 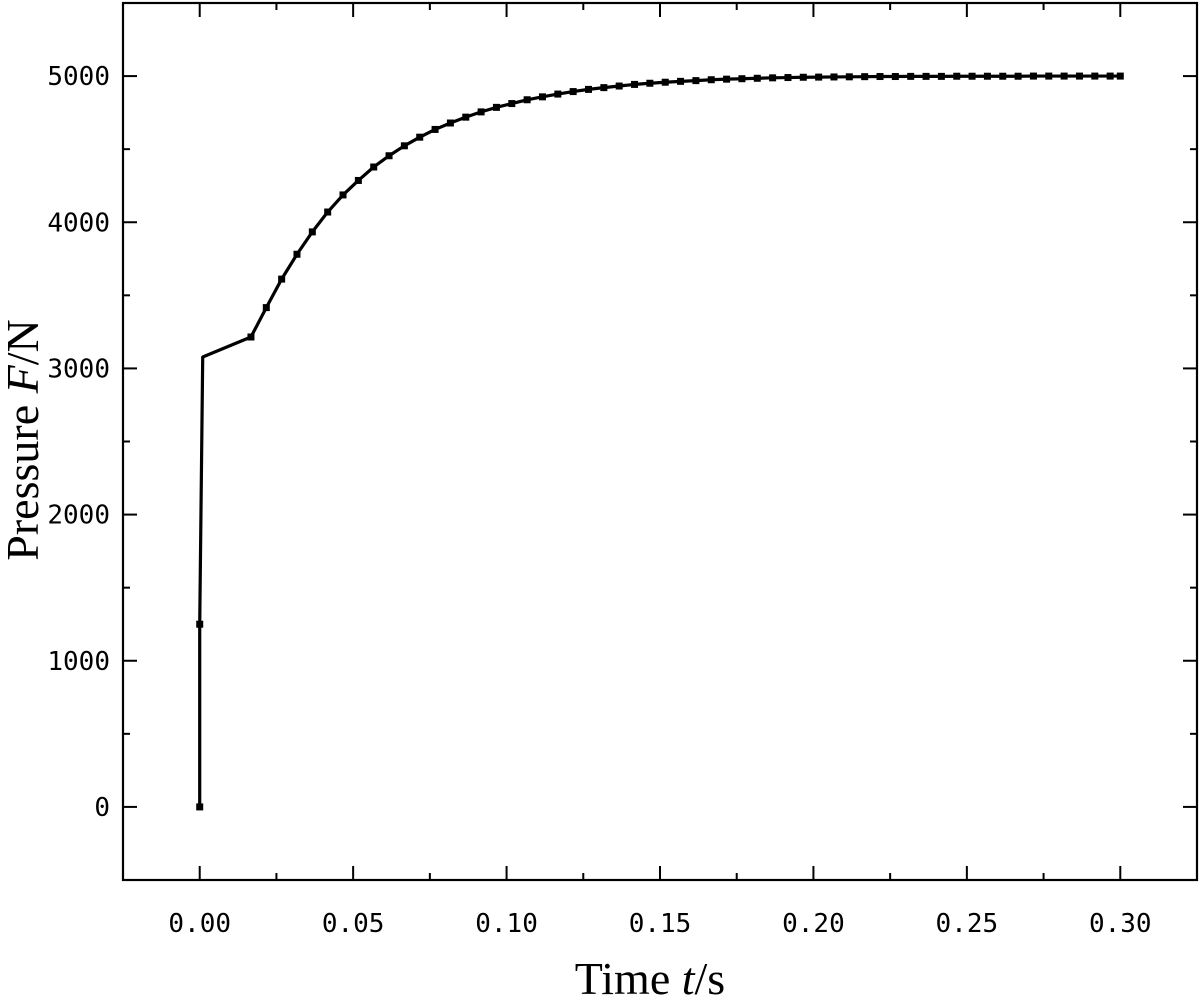 What do you see at coordinates (1120, 924) in the screenshot?
I see `x-tick-label: 0.30` at bounding box center [1120, 924].